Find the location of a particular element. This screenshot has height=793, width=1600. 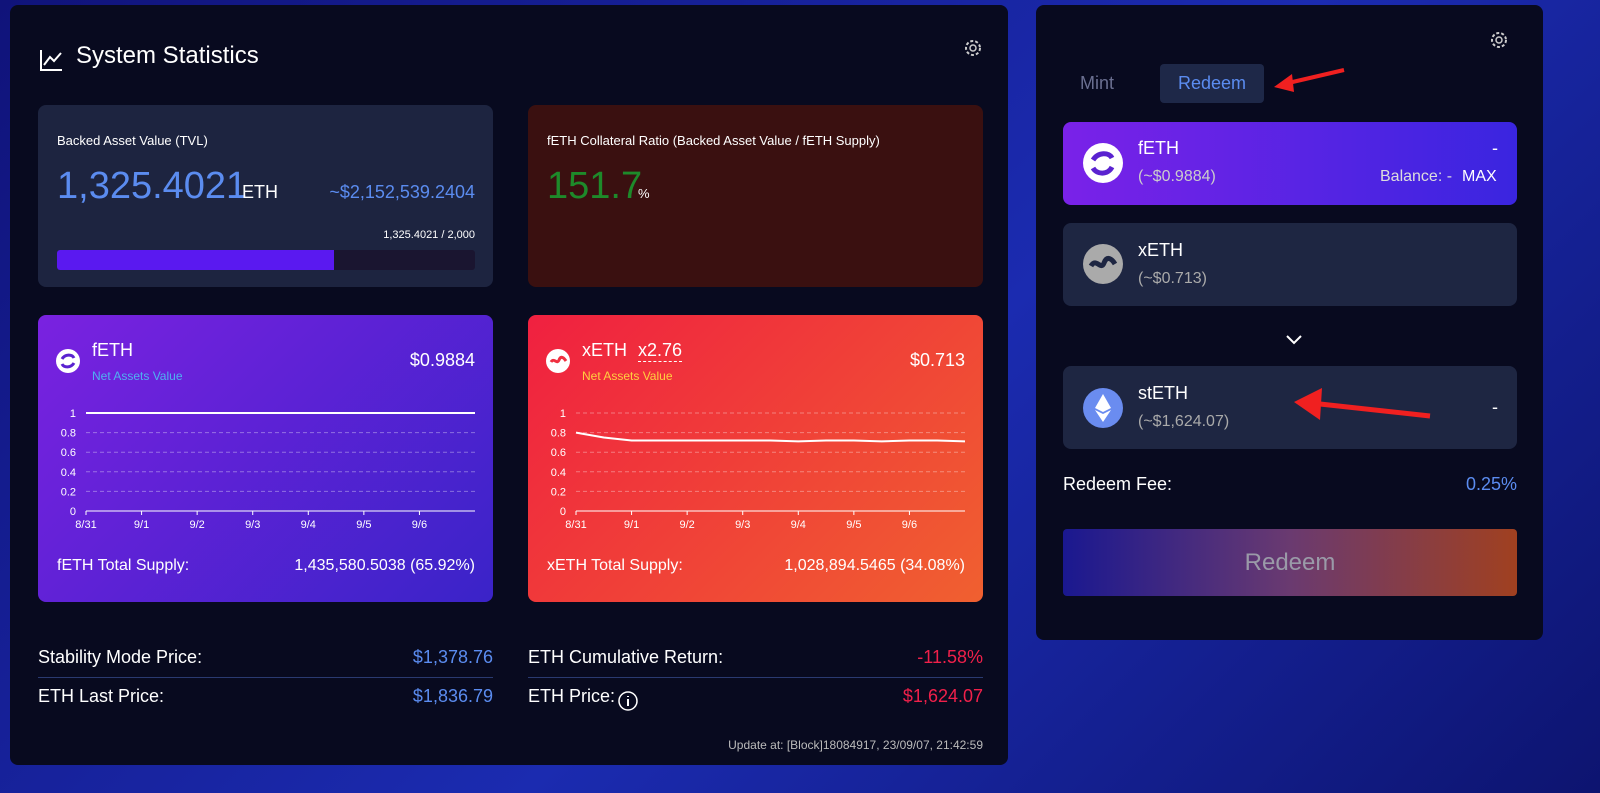

xeth-supply: 1,028,894.5465 (34.08%) is located at coordinates (874, 565).